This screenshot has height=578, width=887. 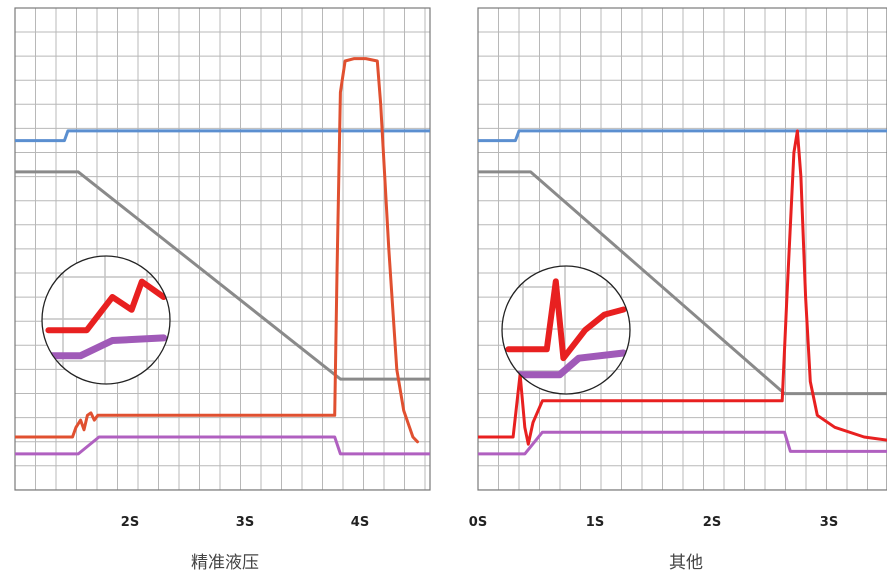 What do you see at coordinates (595, 522) in the screenshot?
I see `x-tick-label: 1S` at bounding box center [595, 522].